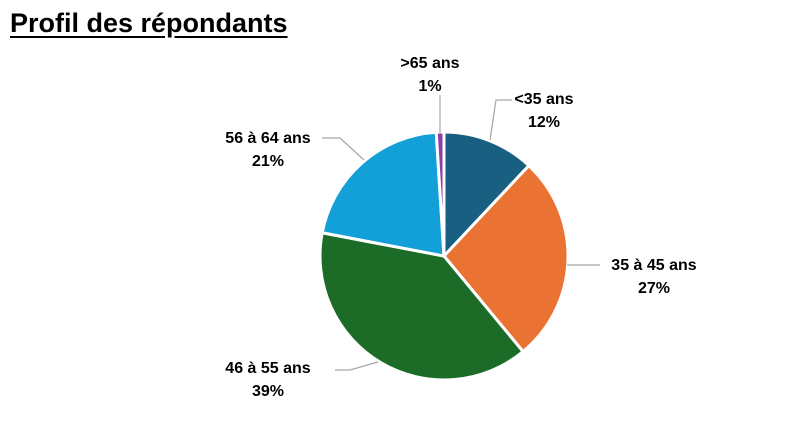 This screenshot has width=800, height=441. Describe the element at coordinates (429, 86) in the screenshot. I see `slice-value-label: 1%` at that location.